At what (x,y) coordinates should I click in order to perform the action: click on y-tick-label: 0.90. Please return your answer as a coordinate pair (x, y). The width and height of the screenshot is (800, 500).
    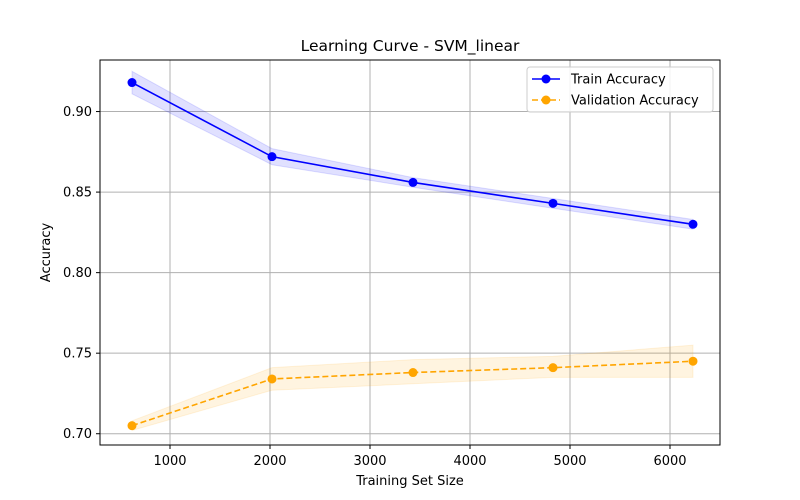
    Looking at the image, I should click on (77, 112).